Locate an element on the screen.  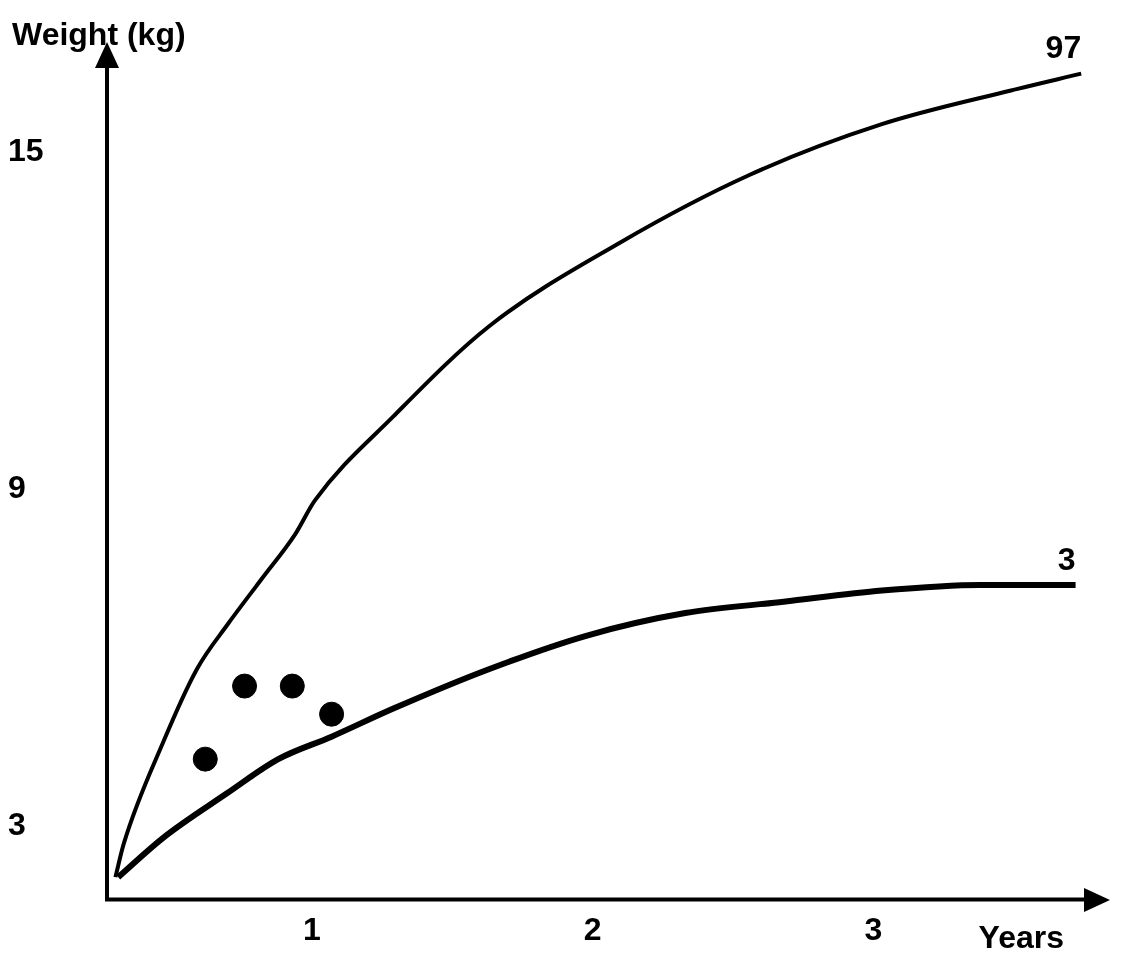
y-tick-label: 15 is located at coordinates (26, 150).